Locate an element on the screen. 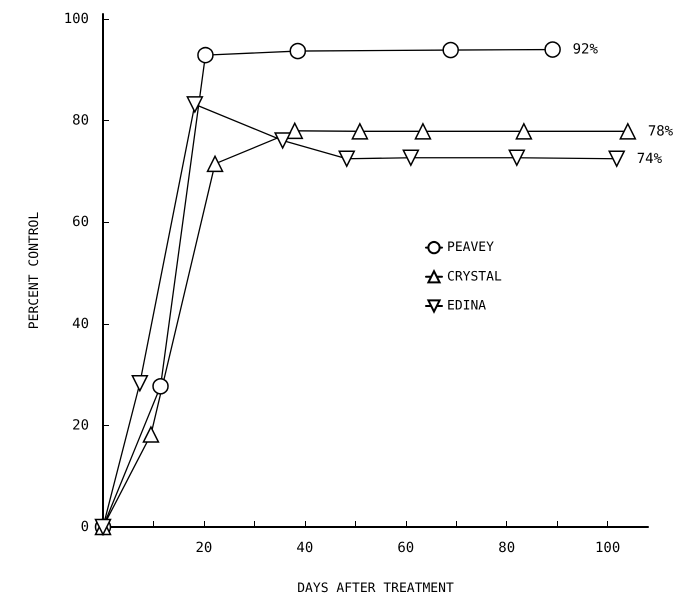 This screenshot has height=616, width=688. x-tick-label: 100 is located at coordinates (607, 548).